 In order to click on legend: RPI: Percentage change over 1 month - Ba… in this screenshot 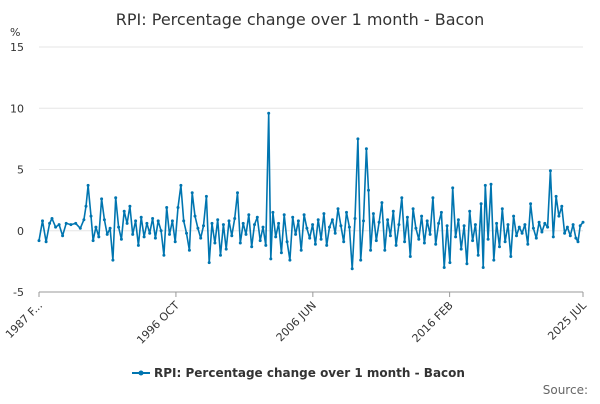, I will do `click(298, 373)`.